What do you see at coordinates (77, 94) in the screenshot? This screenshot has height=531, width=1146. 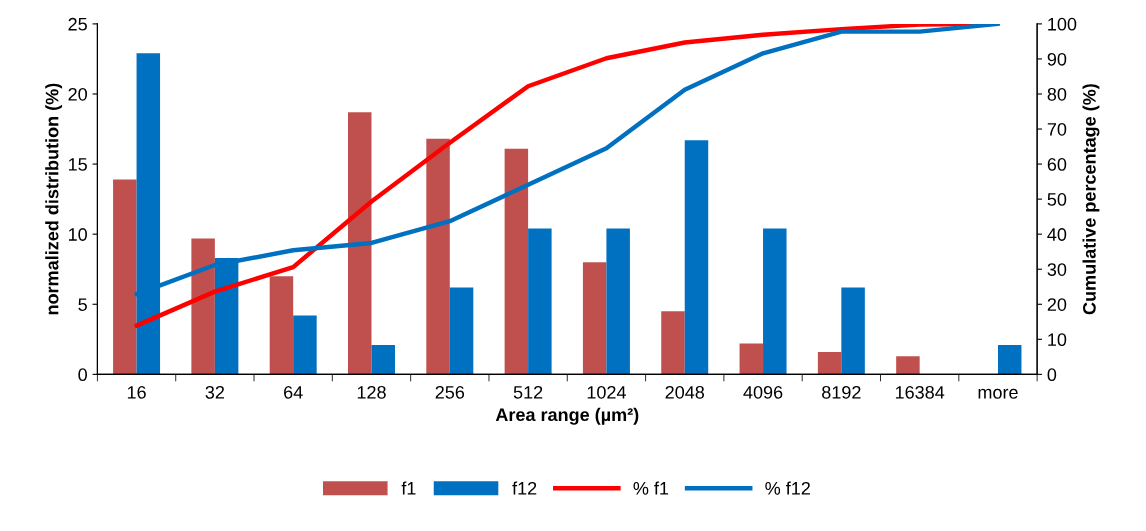 I see `y-tick-label: 20` at bounding box center [77, 94].